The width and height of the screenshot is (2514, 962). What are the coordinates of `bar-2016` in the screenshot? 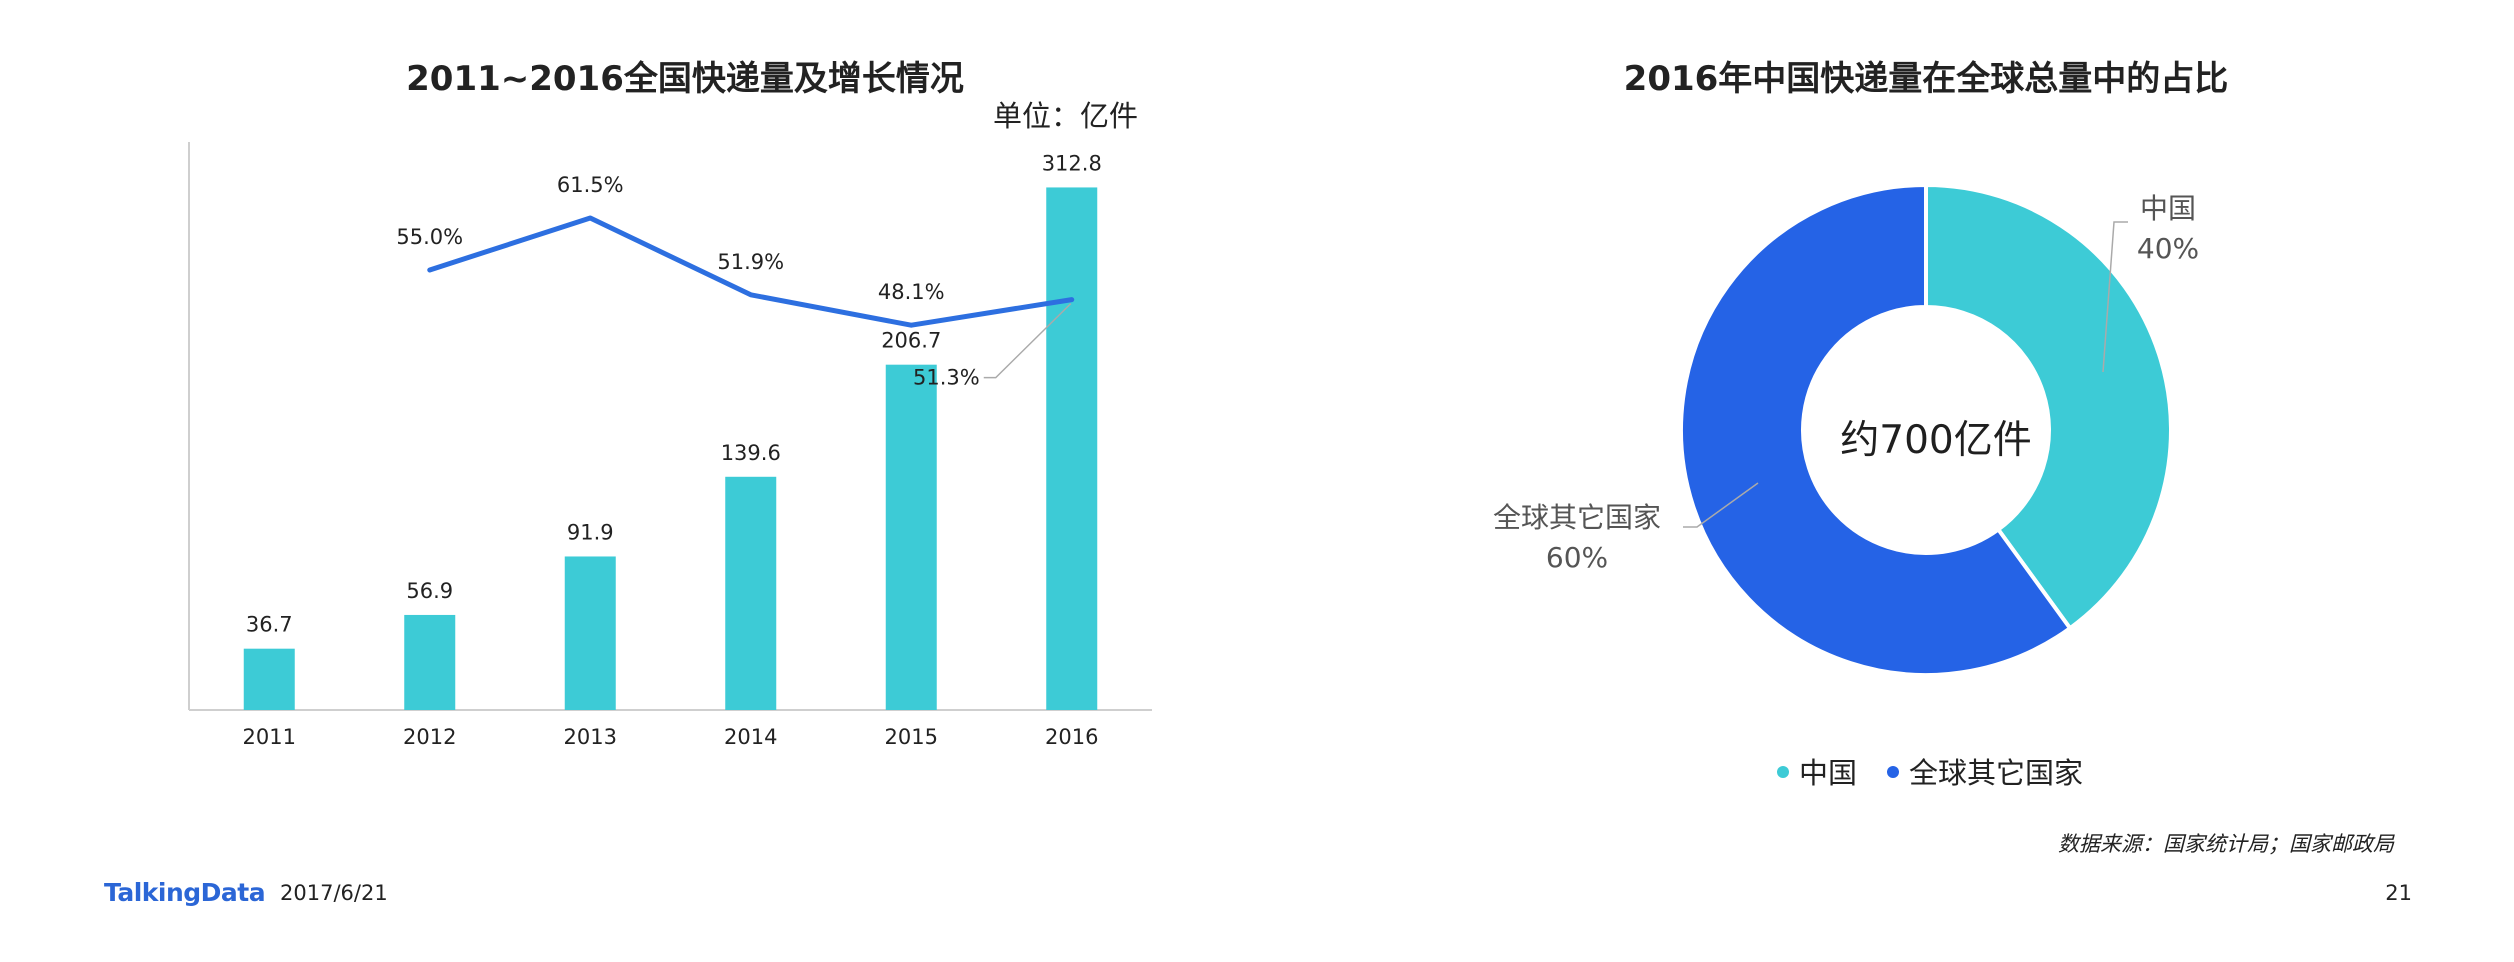 It's located at (1072, 448).